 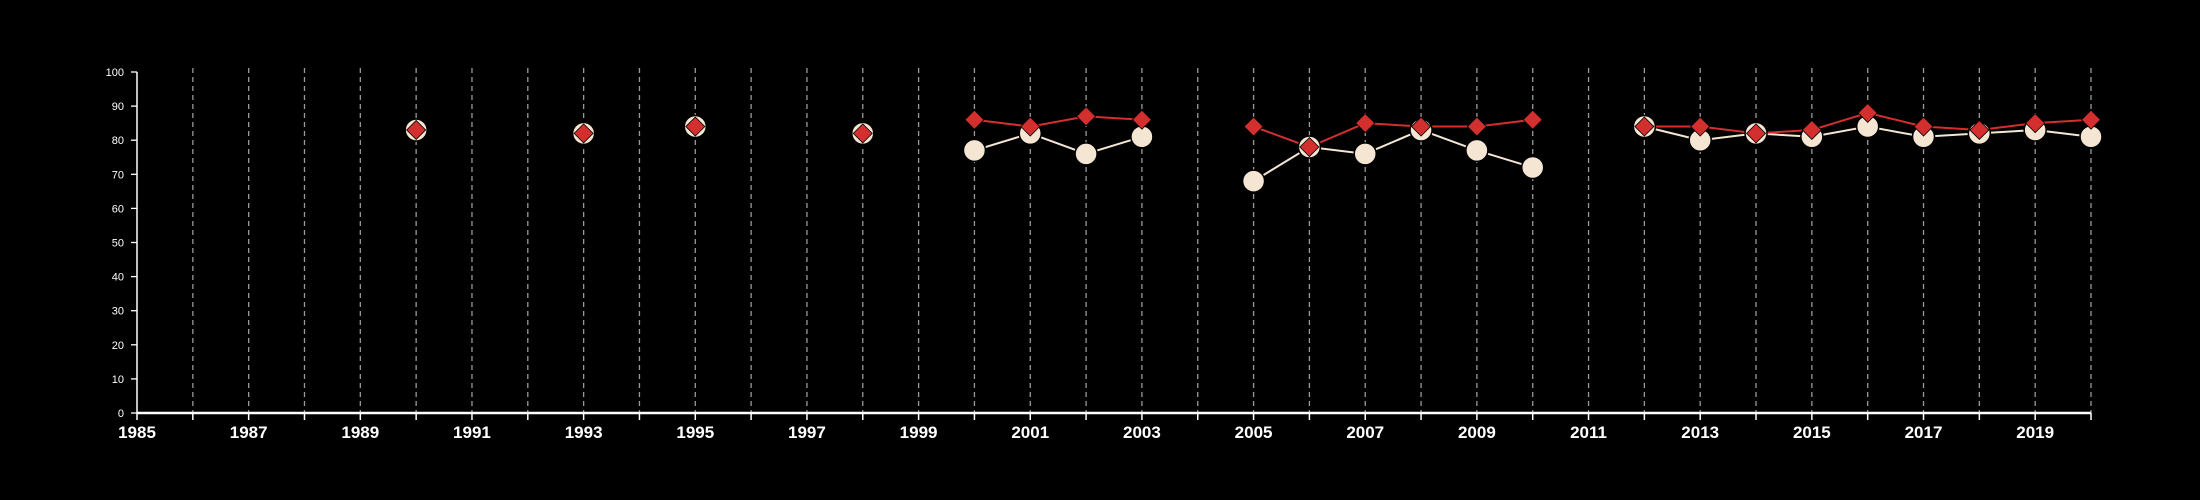 What do you see at coordinates (118, 244) in the screenshot?
I see `y-tick-label-50: 50` at bounding box center [118, 244].